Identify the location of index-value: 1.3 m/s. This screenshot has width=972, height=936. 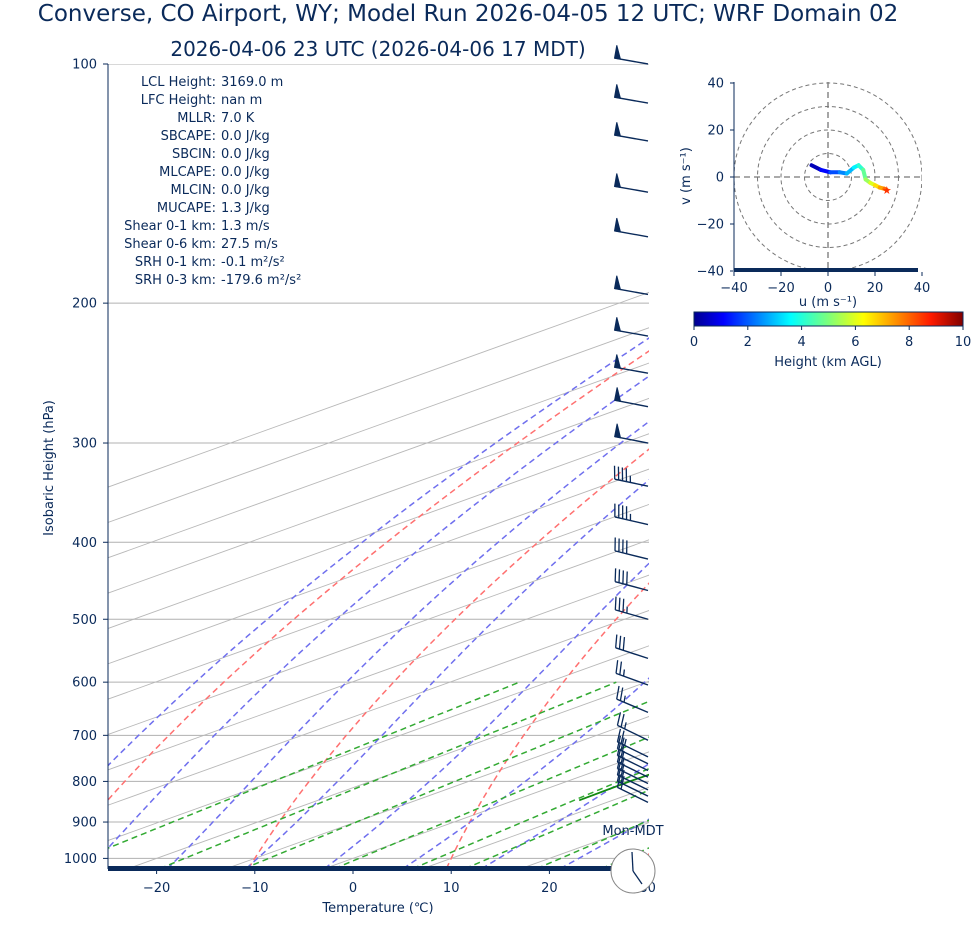
(245, 226).